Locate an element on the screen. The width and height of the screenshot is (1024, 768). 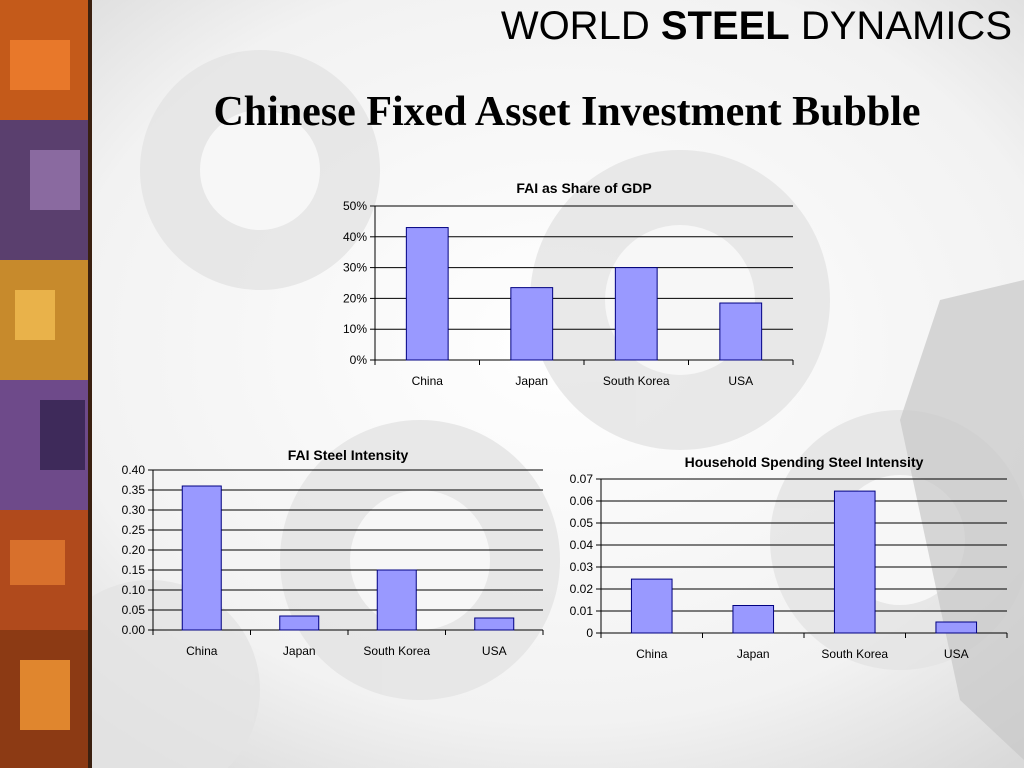
y-tick-label: 0.35 is located at coordinates (134, 490).